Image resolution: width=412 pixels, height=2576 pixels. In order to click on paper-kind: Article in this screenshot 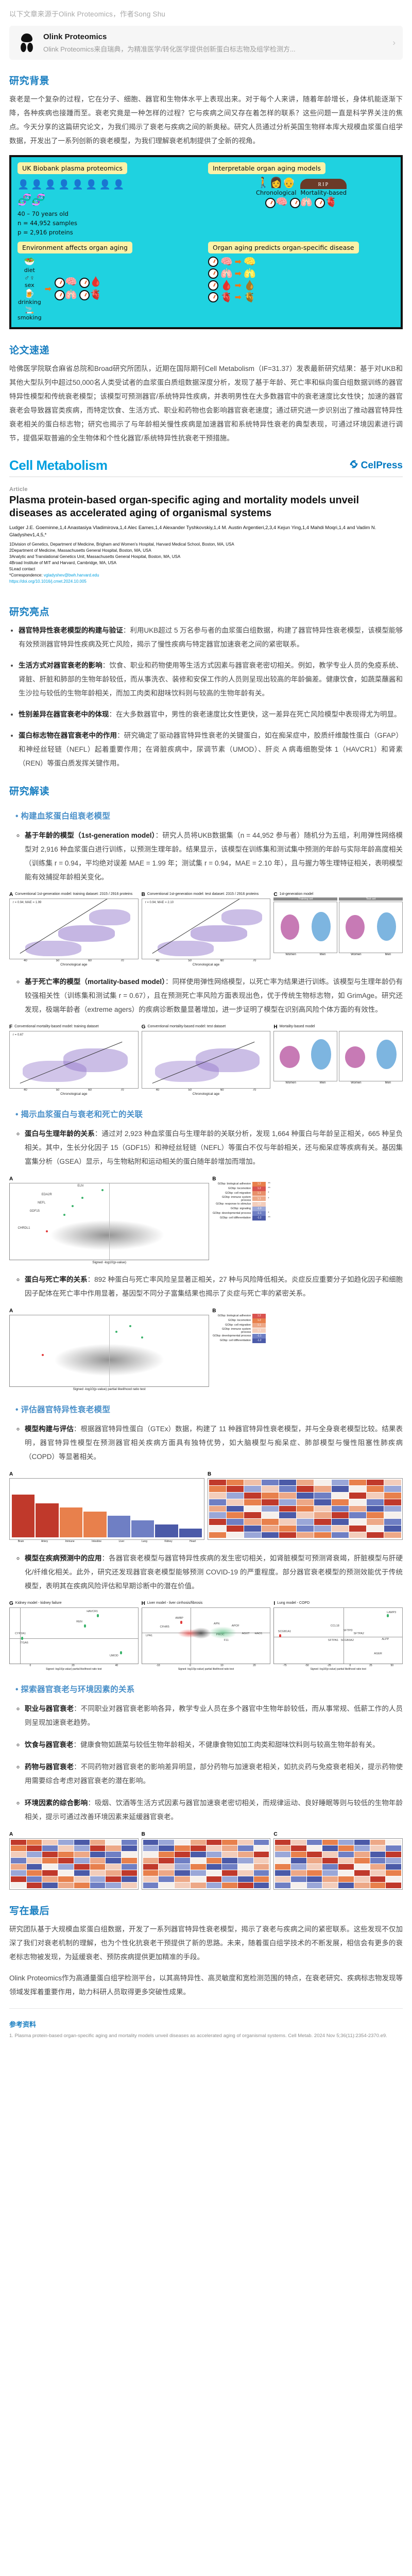, I will do `click(19, 489)`.